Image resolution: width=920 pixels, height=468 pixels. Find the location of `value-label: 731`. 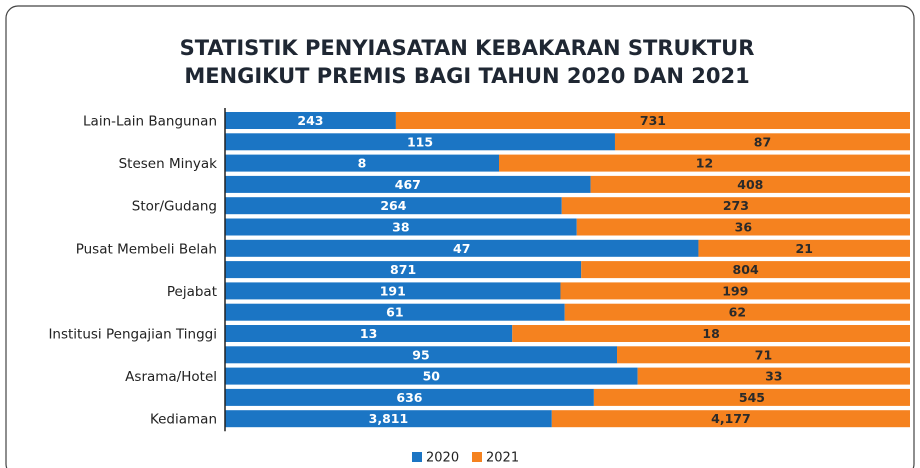

value-label: 731 is located at coordinates (653, 120).